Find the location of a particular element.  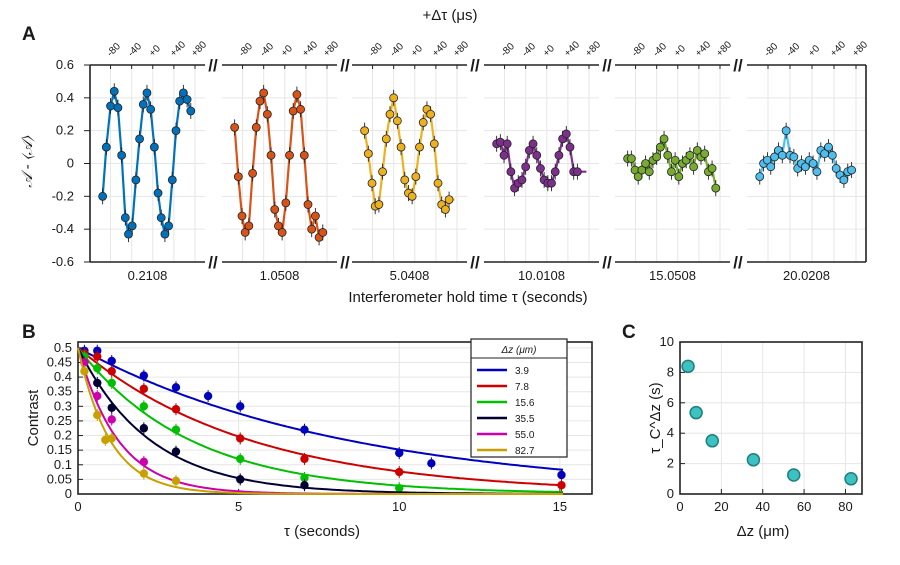

panel-c-label: C is located at coordinates (629, 332).